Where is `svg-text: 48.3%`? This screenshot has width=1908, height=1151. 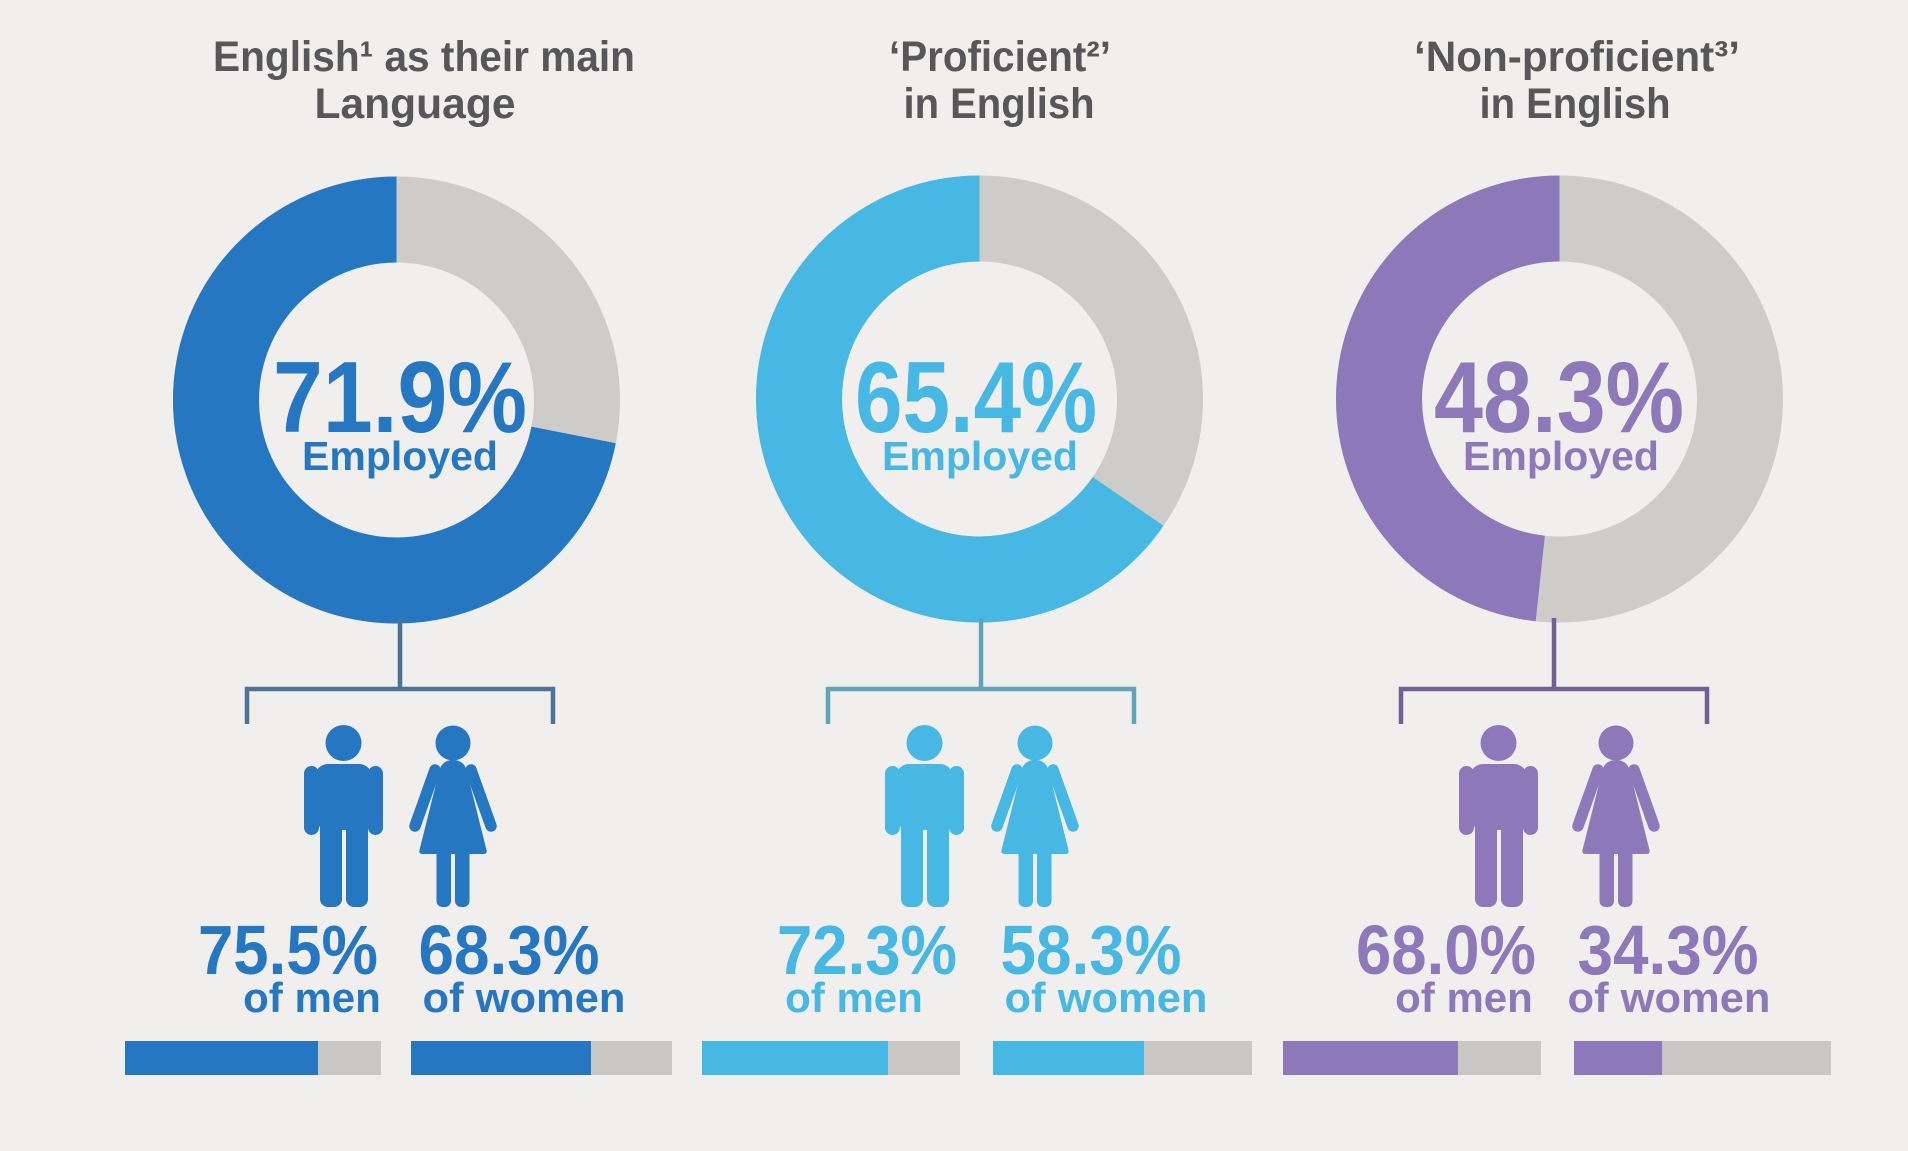
svg-text: 48.3% is located at coordinates (1559, 398).